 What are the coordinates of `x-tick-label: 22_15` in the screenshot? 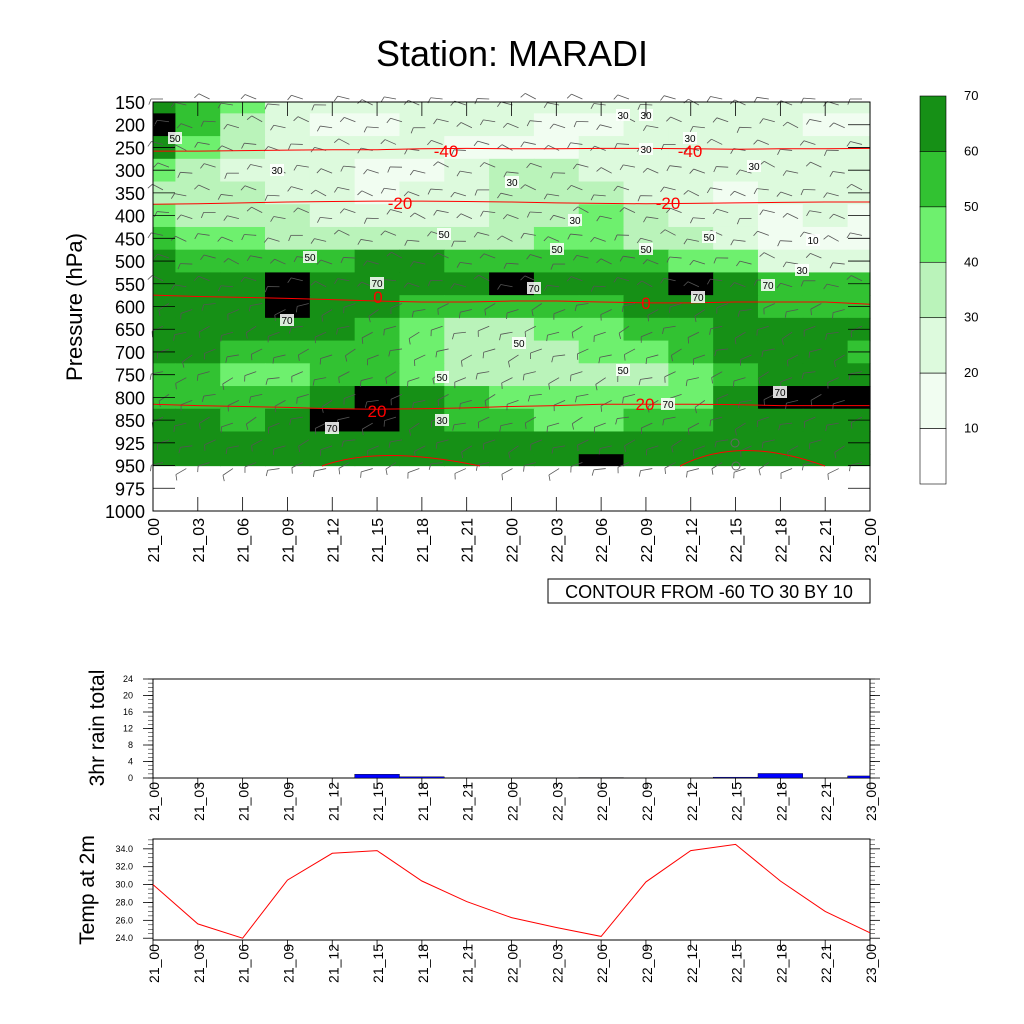 It's located at (737, 540).